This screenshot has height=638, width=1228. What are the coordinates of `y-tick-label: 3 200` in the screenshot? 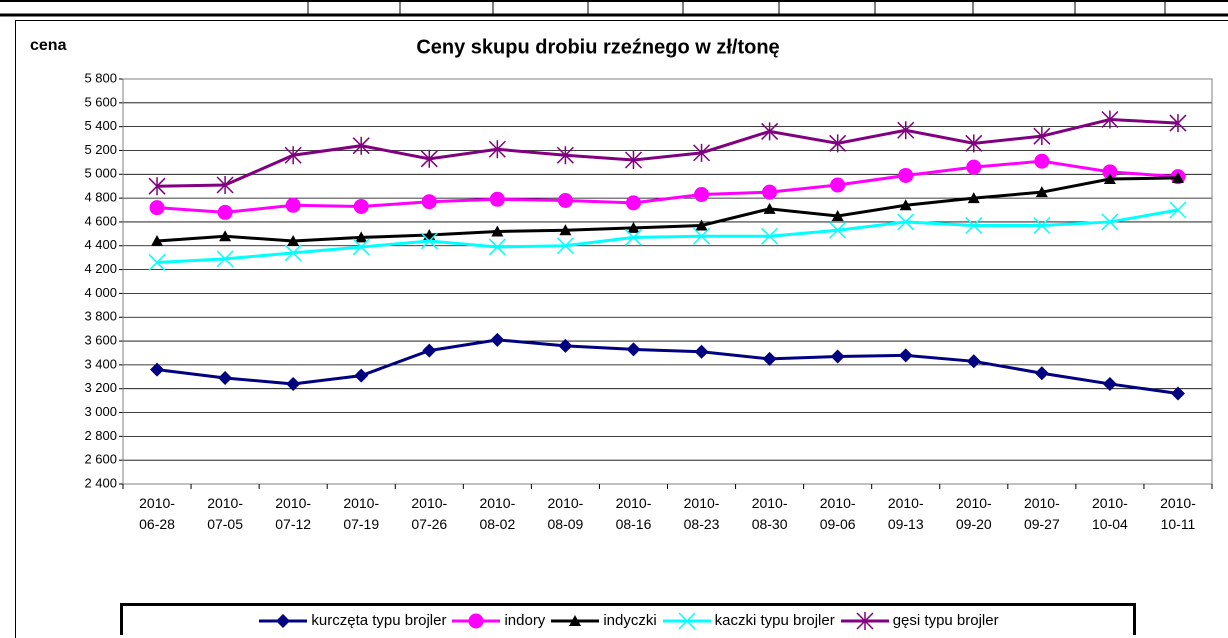 It's located at (100, 387).